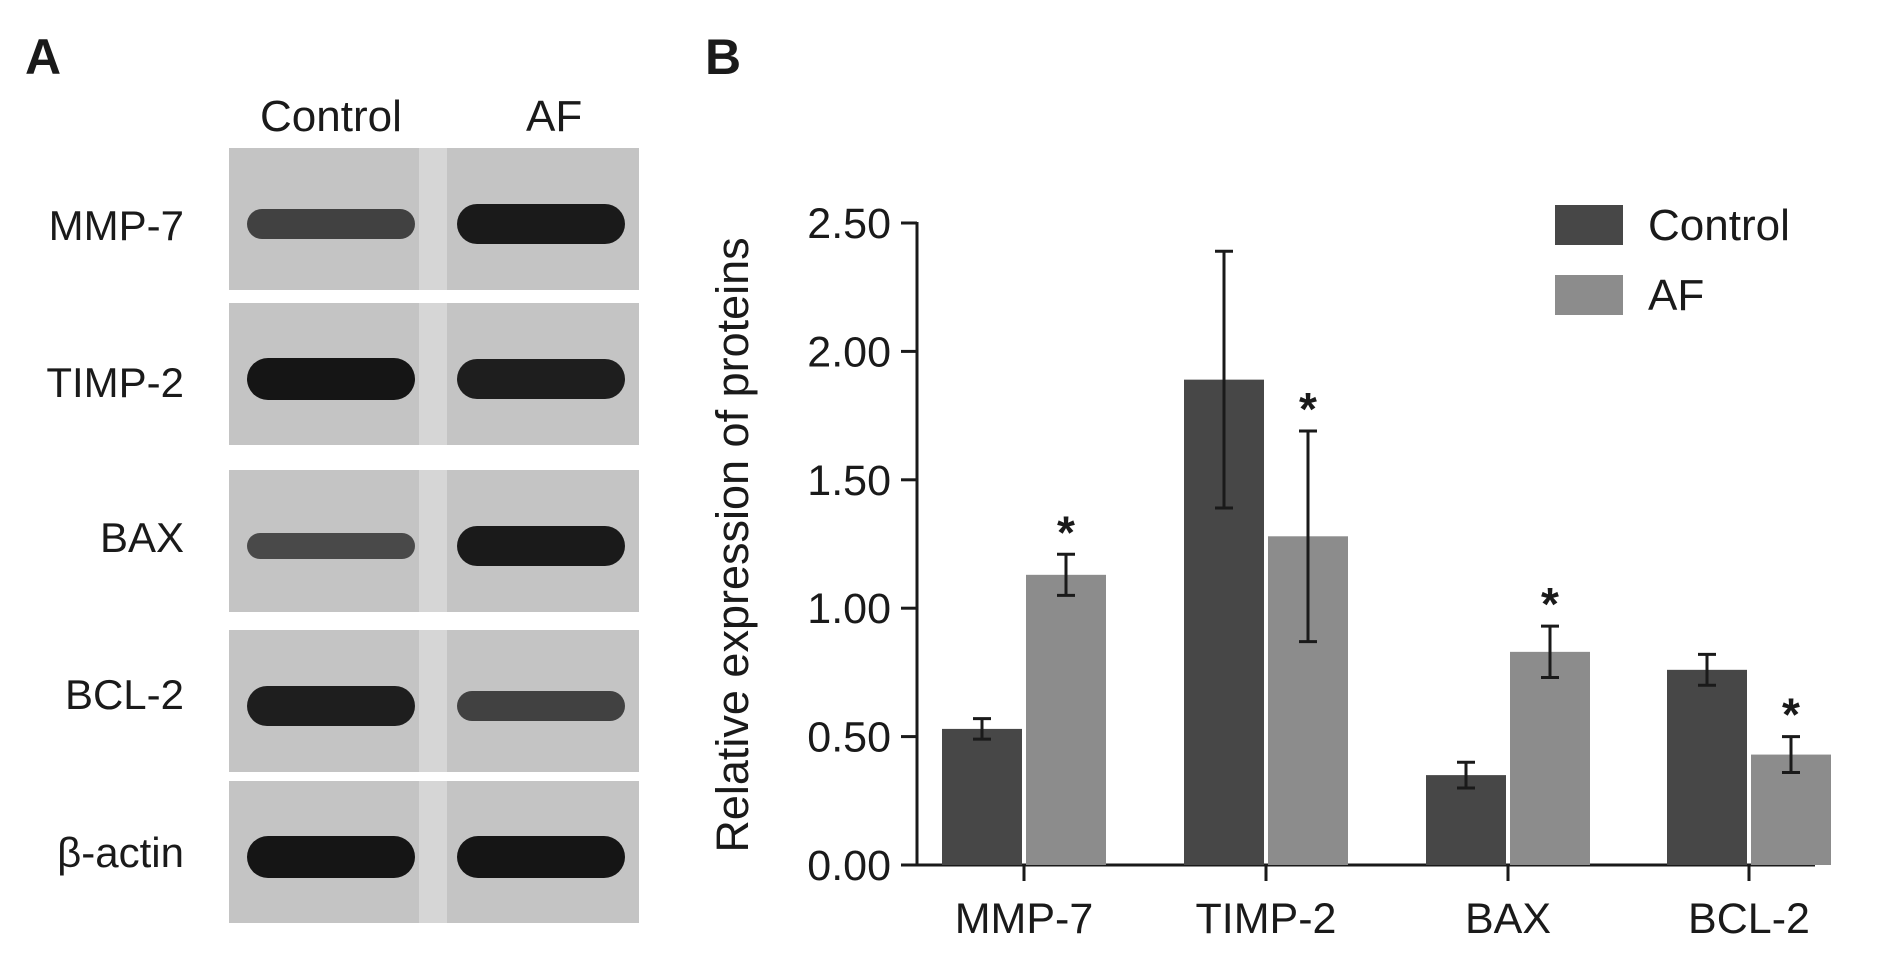 This screenshot has height=971, width=1890. Describe the element at coordinates (1589, 295) in the screenshot. I see `legend-swatch-af` at that location.